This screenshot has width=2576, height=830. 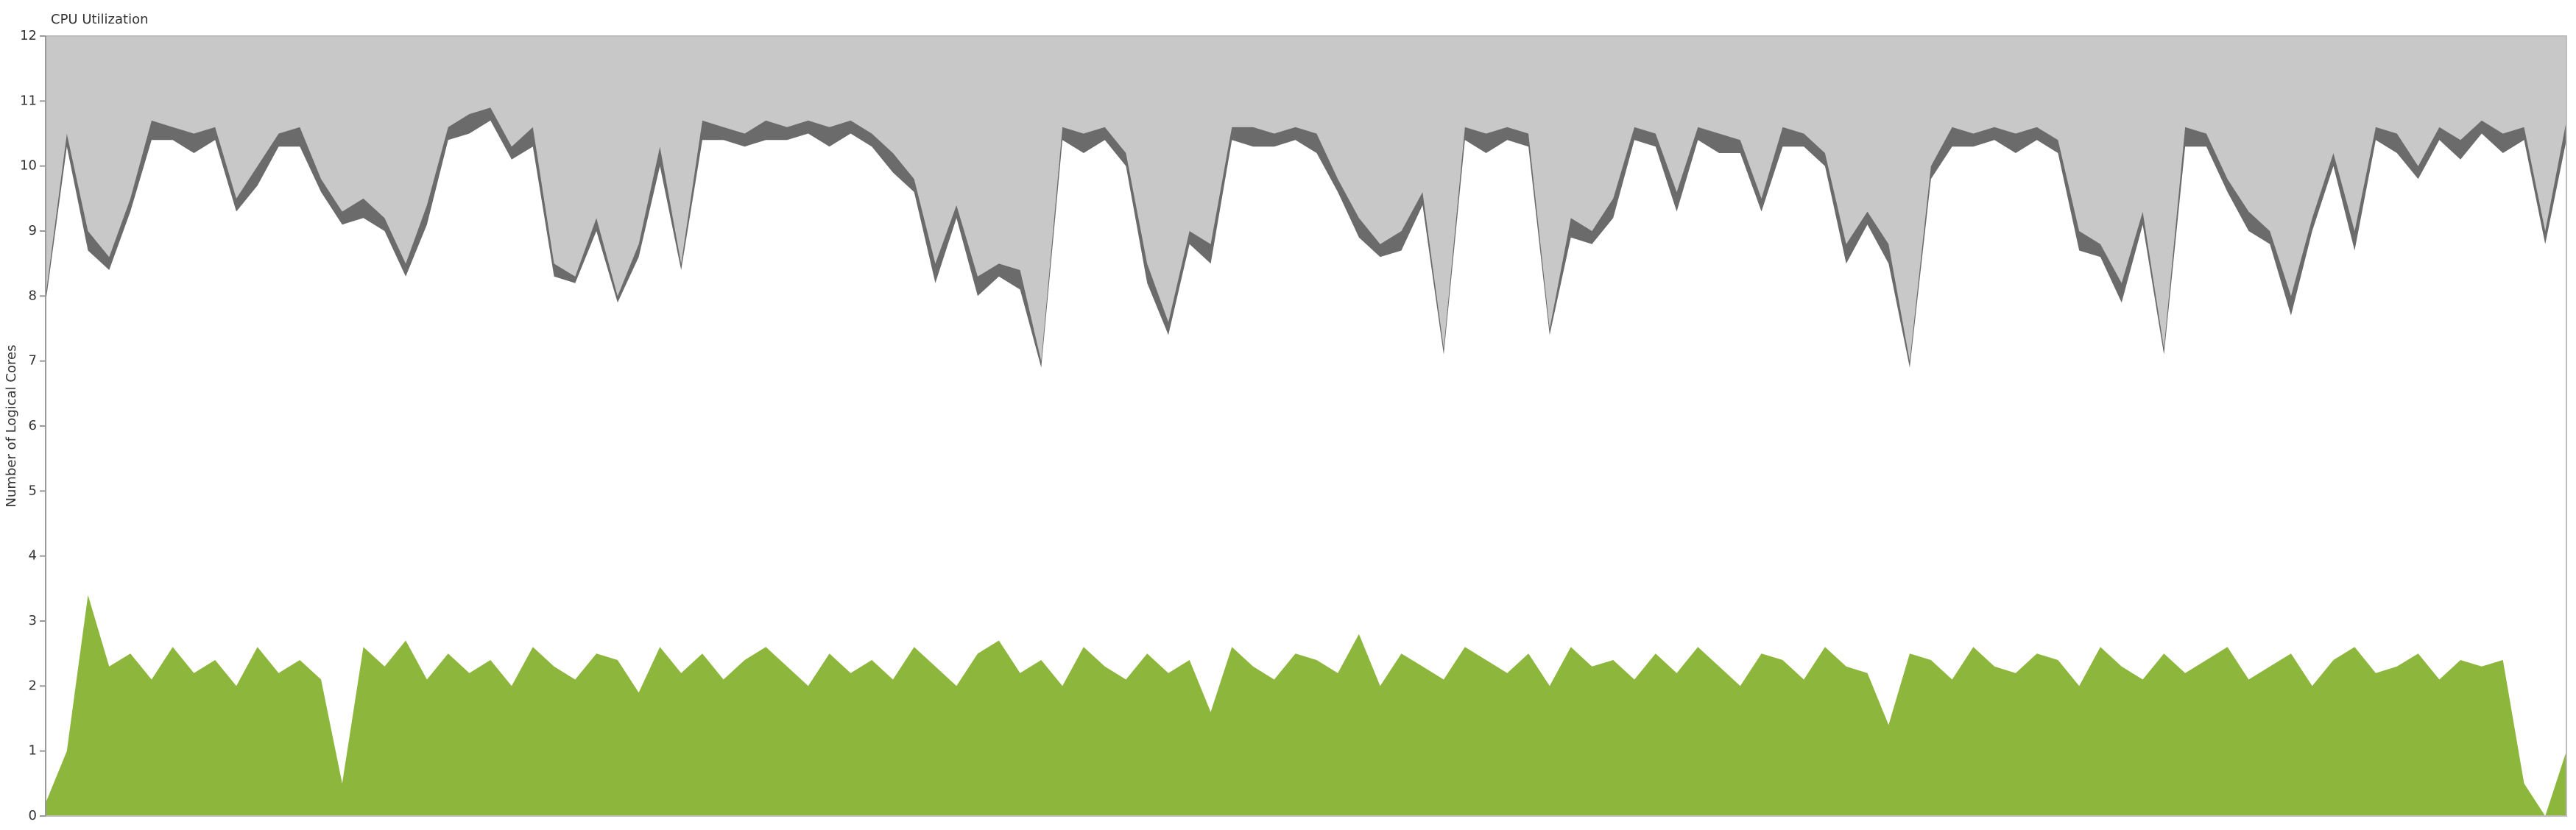 What do you see at coordinates (33, 295) in the screenshot?
I see `y-tick-label: 8` at bounding box center [33, 295].